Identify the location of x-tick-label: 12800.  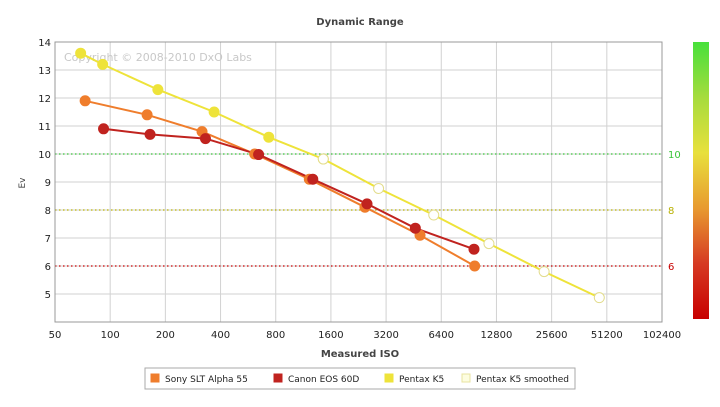
(497, 335).